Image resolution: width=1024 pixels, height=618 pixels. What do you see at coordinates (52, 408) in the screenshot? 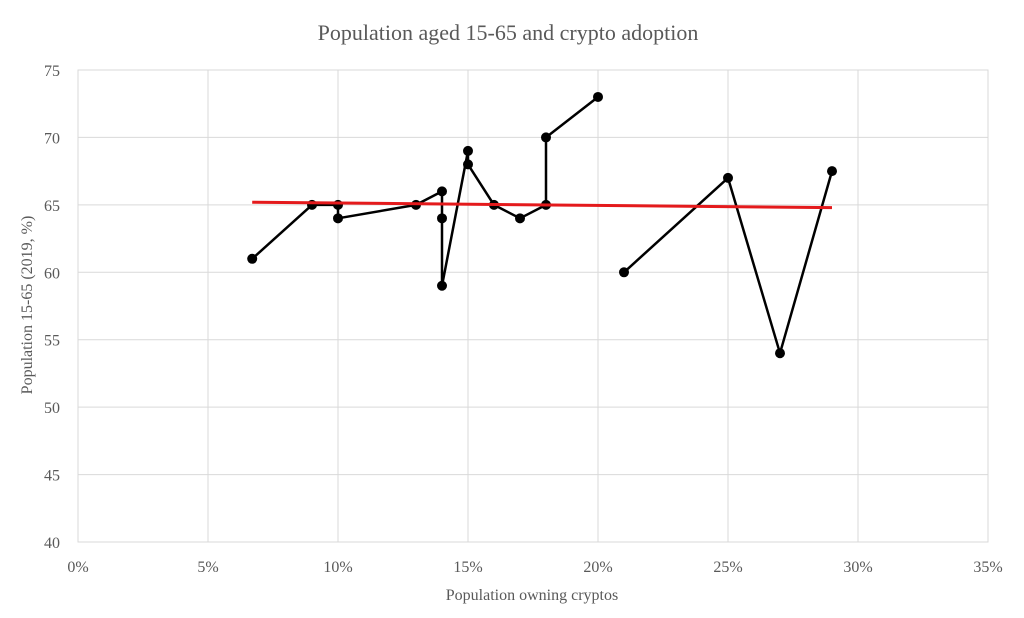
I see `y-tick-label: 50` at bounding box center [52, 408].